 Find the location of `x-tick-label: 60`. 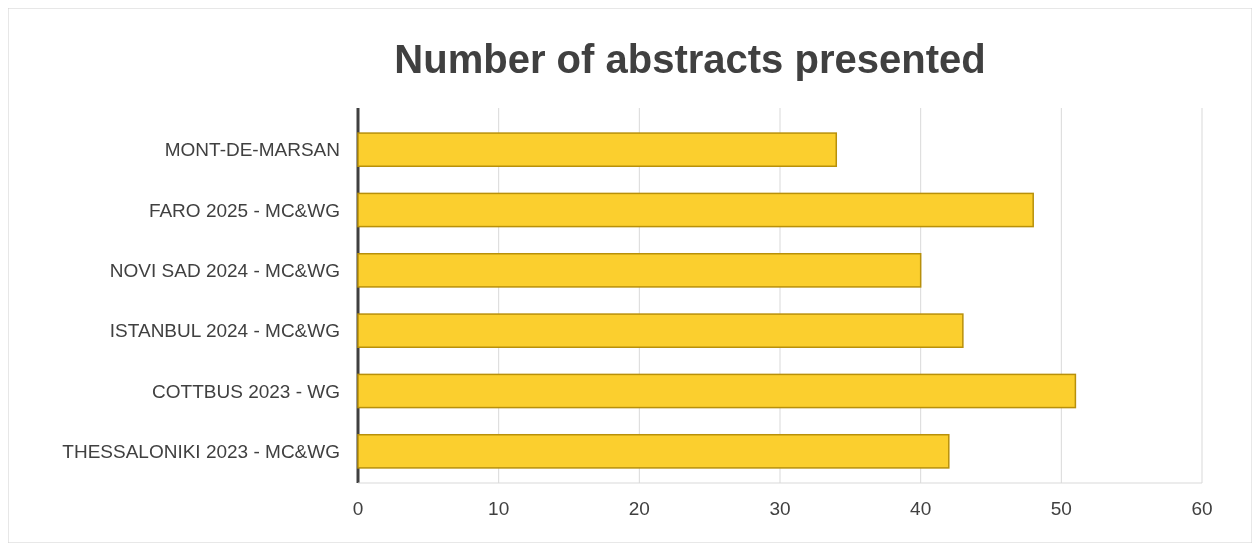

x-tick-label: 60 is located at coordinates (1202, 508).